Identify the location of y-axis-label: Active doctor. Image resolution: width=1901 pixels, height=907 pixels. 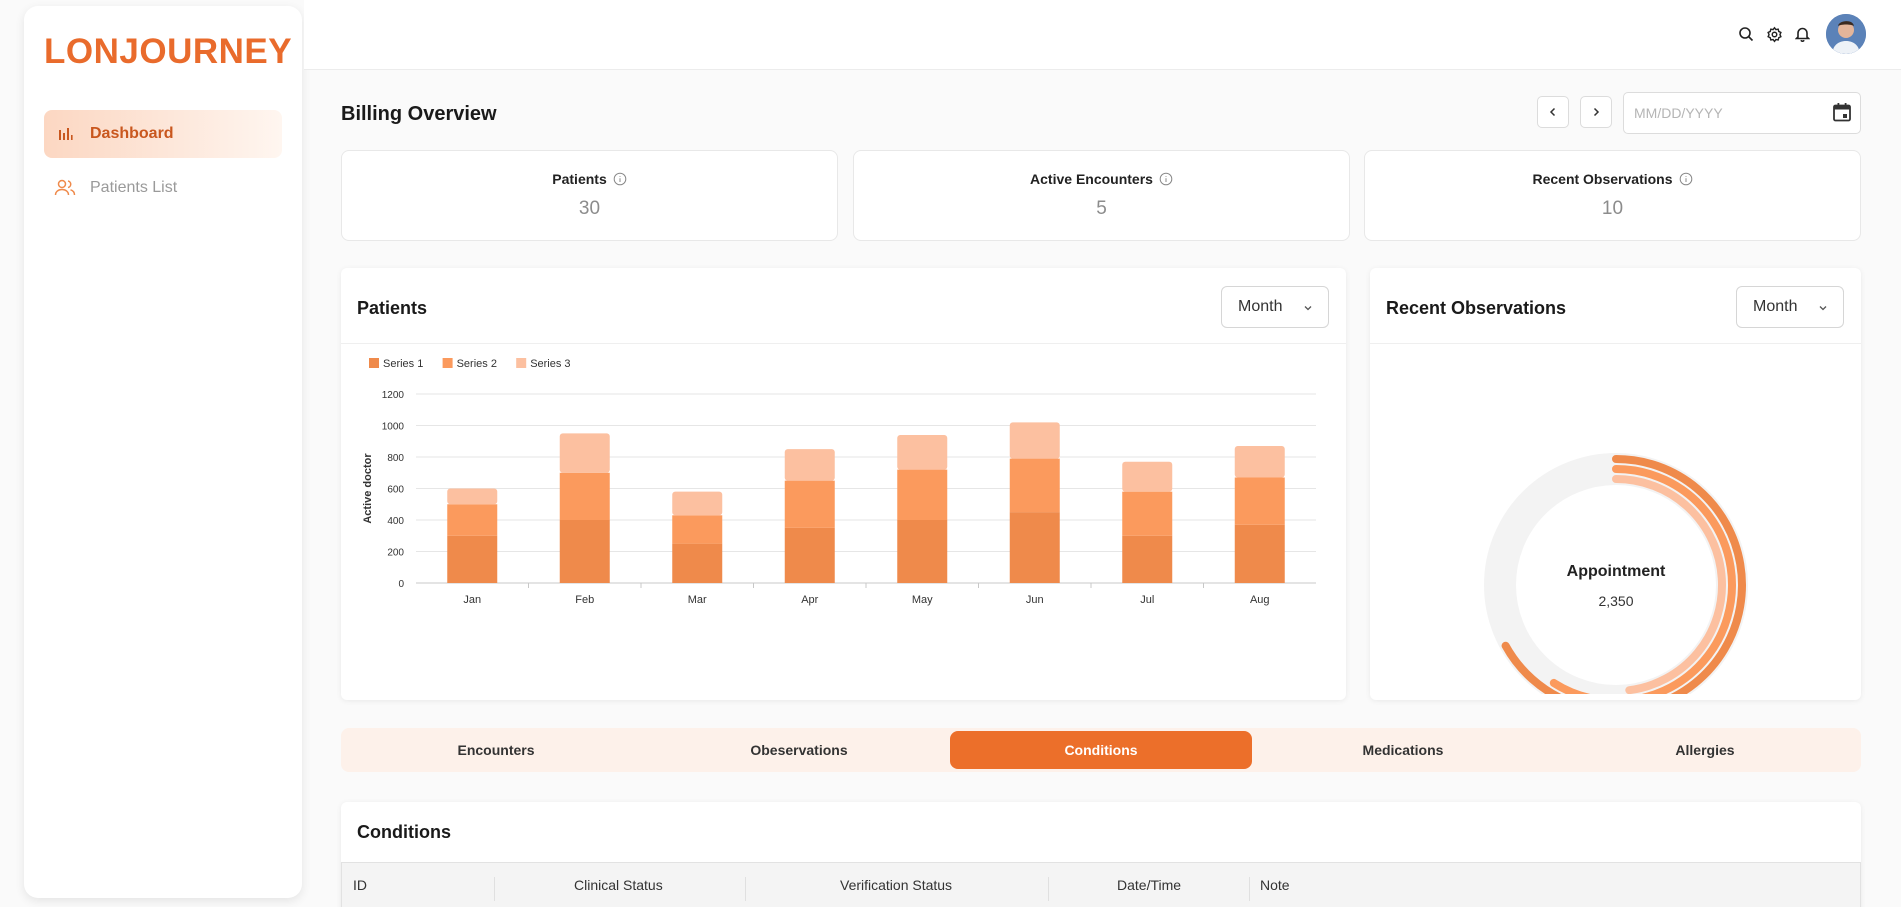
(368, 488).